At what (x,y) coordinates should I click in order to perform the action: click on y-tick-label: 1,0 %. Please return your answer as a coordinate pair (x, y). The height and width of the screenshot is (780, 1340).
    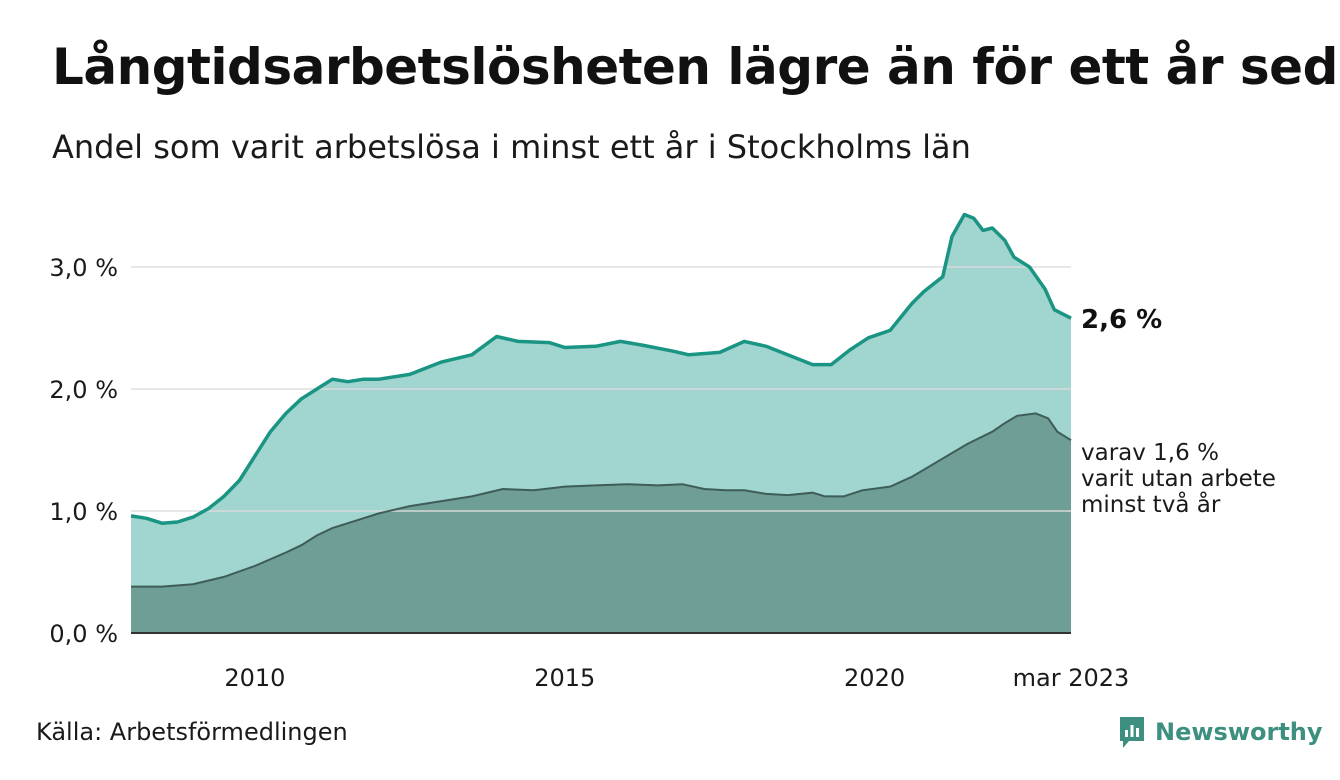
    Looking at the image, I should click on (83, 512).